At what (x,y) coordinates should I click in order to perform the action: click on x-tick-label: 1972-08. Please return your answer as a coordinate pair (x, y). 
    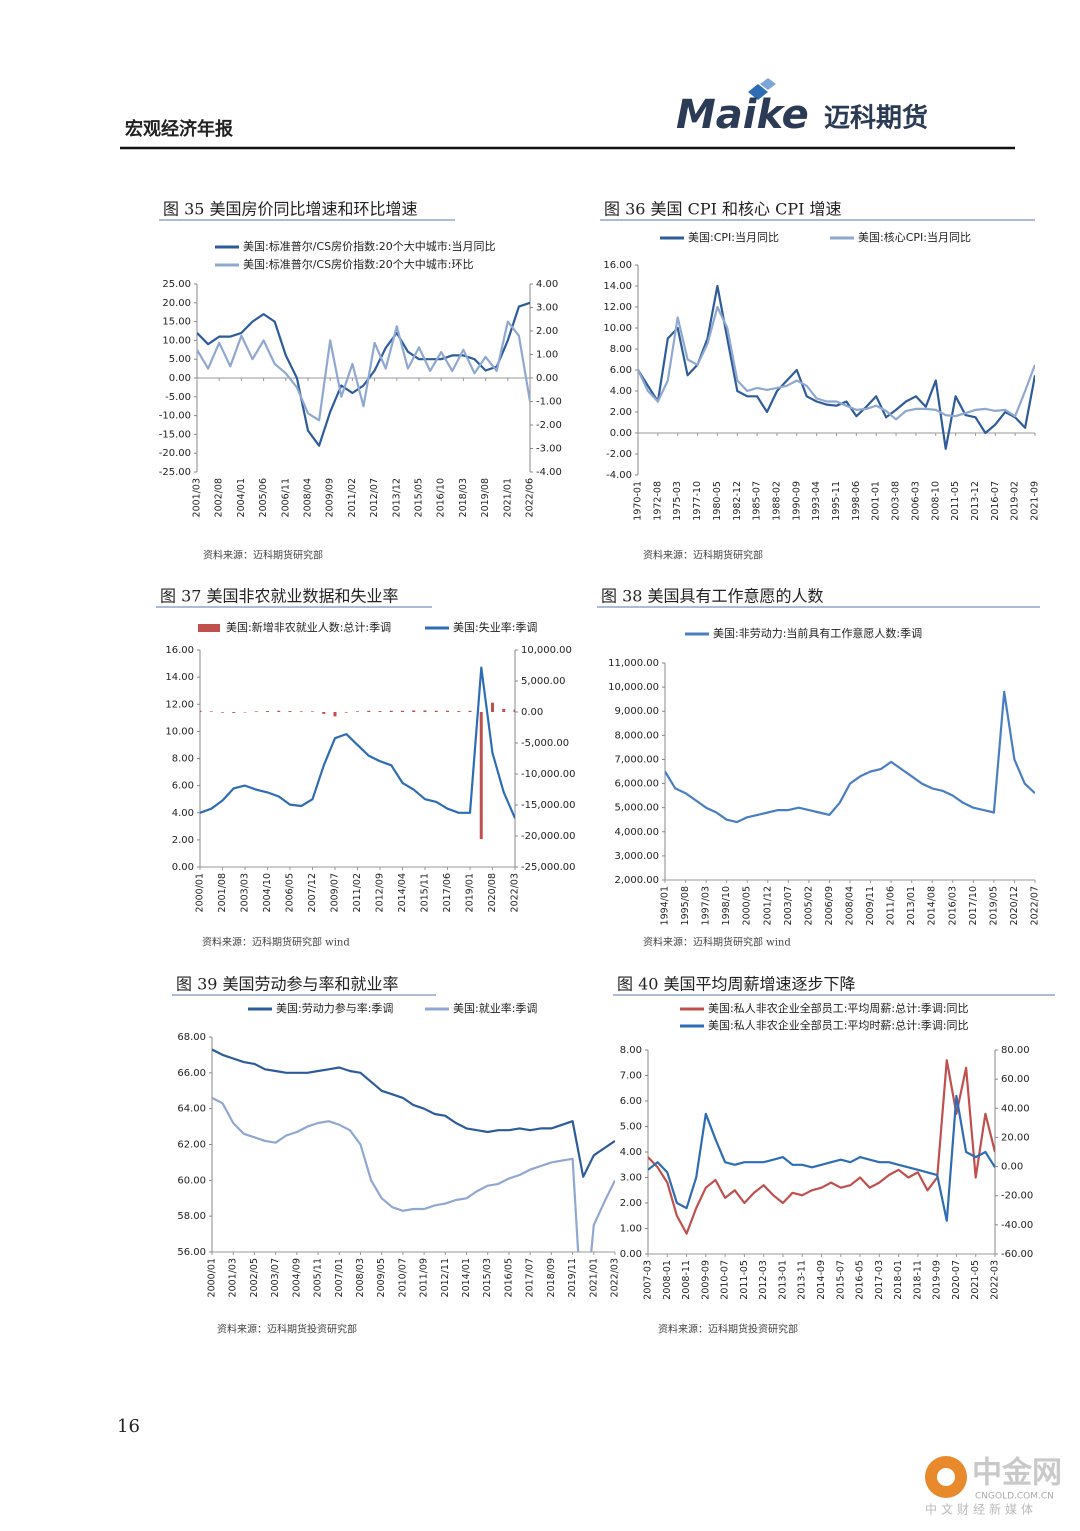
    Looking at the image, I should click on (657, 501).